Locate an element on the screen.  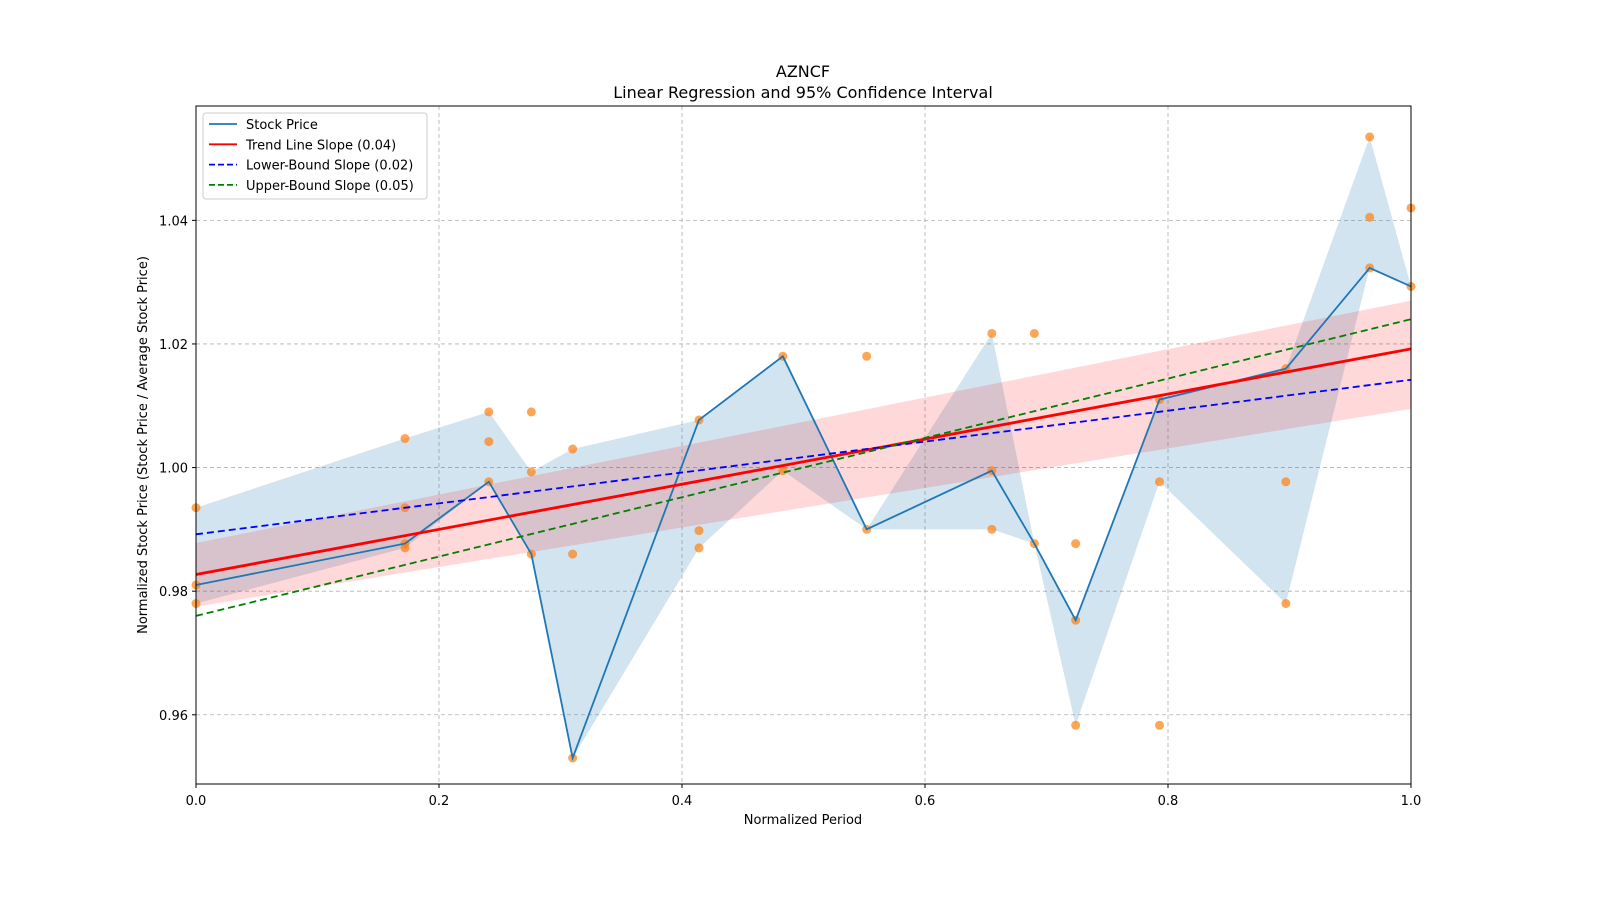
x-tick-label: 0.0 is located at coordinates (196, 801).